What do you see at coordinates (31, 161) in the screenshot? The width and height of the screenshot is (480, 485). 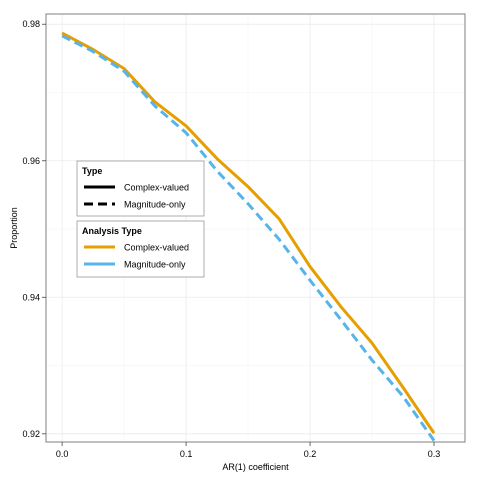 I see `y-tick-label: 0.96` at bounding box center [31, 161].